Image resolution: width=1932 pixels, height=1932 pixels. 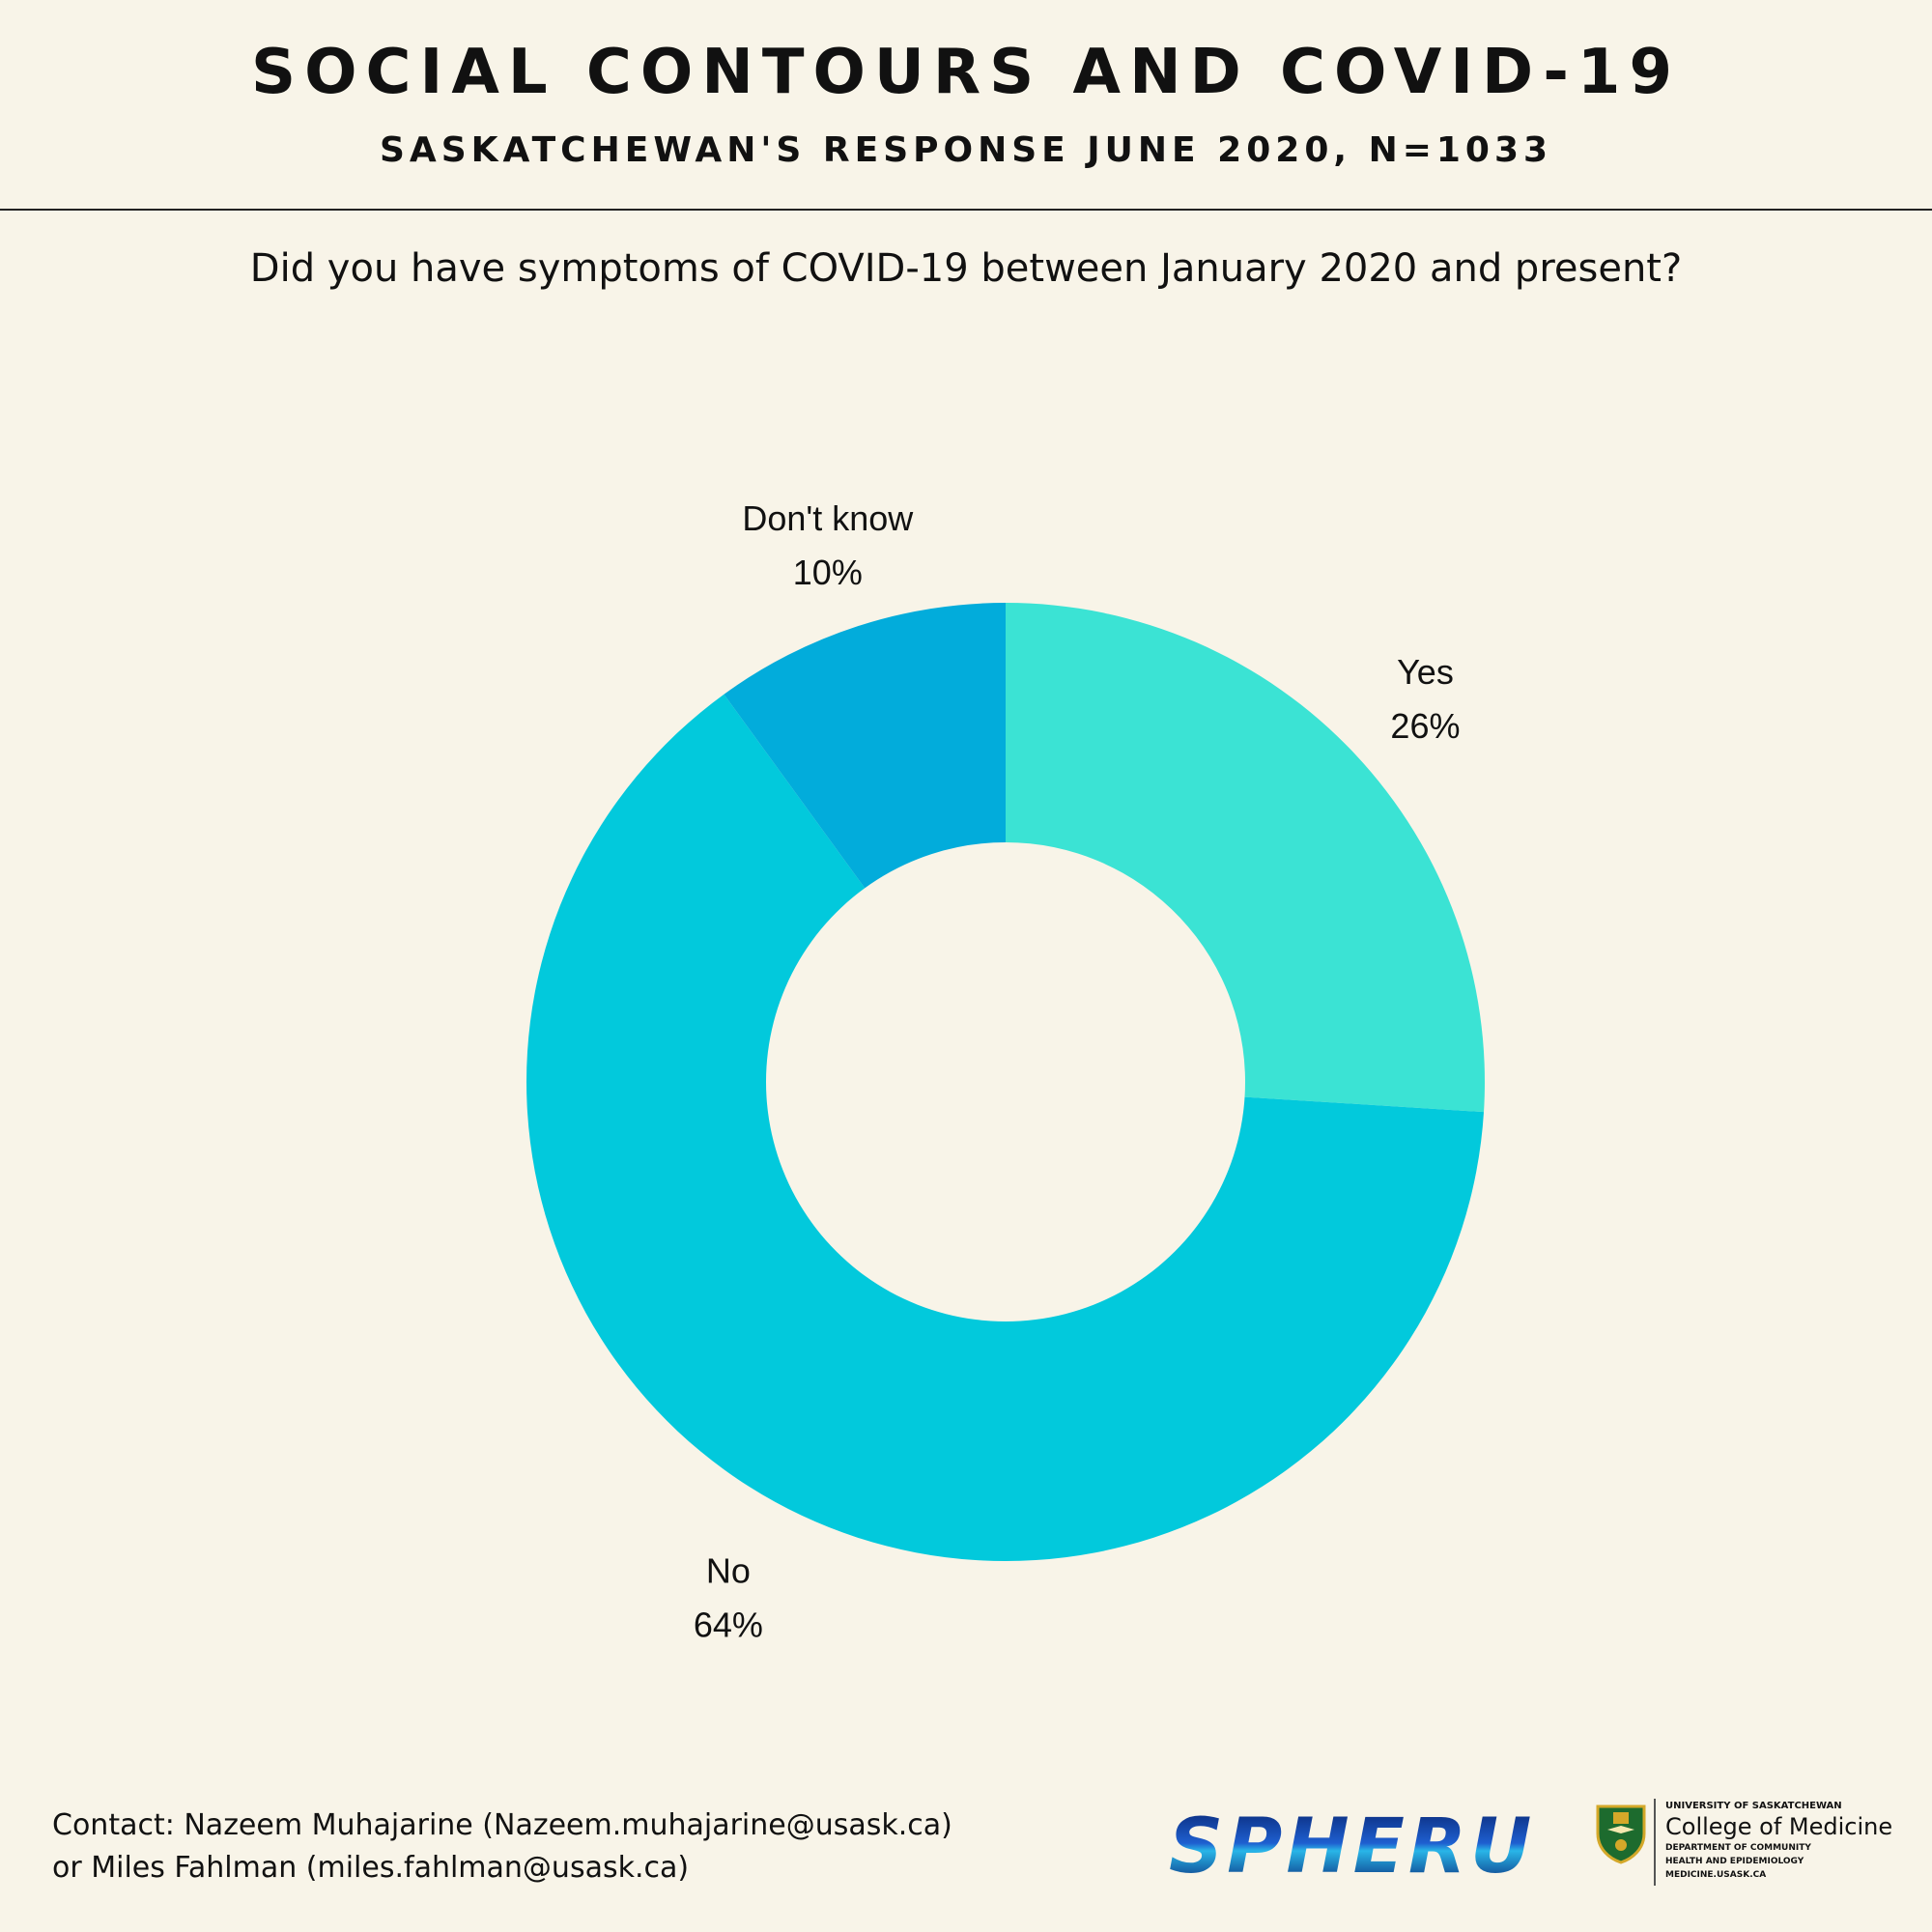 I want to click on slice-yes, so click(x=1245, y=858).